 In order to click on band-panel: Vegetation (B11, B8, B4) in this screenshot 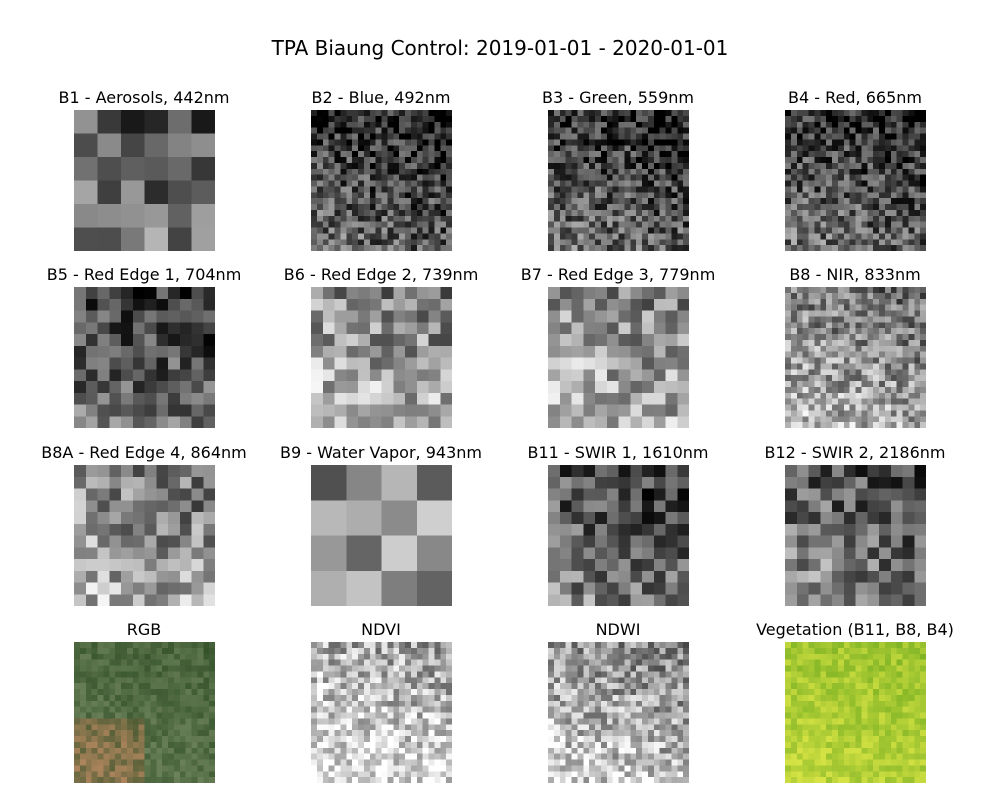, I will do `click(855, 701)`.